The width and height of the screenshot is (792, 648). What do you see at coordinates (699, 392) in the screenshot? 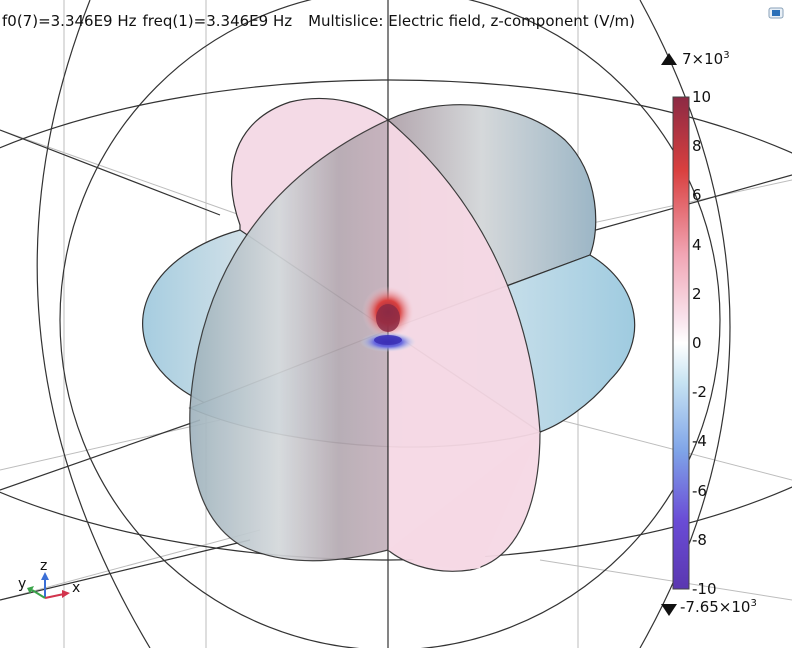
I see `colorbar-tick: -2` at bounding box center [699, 392].